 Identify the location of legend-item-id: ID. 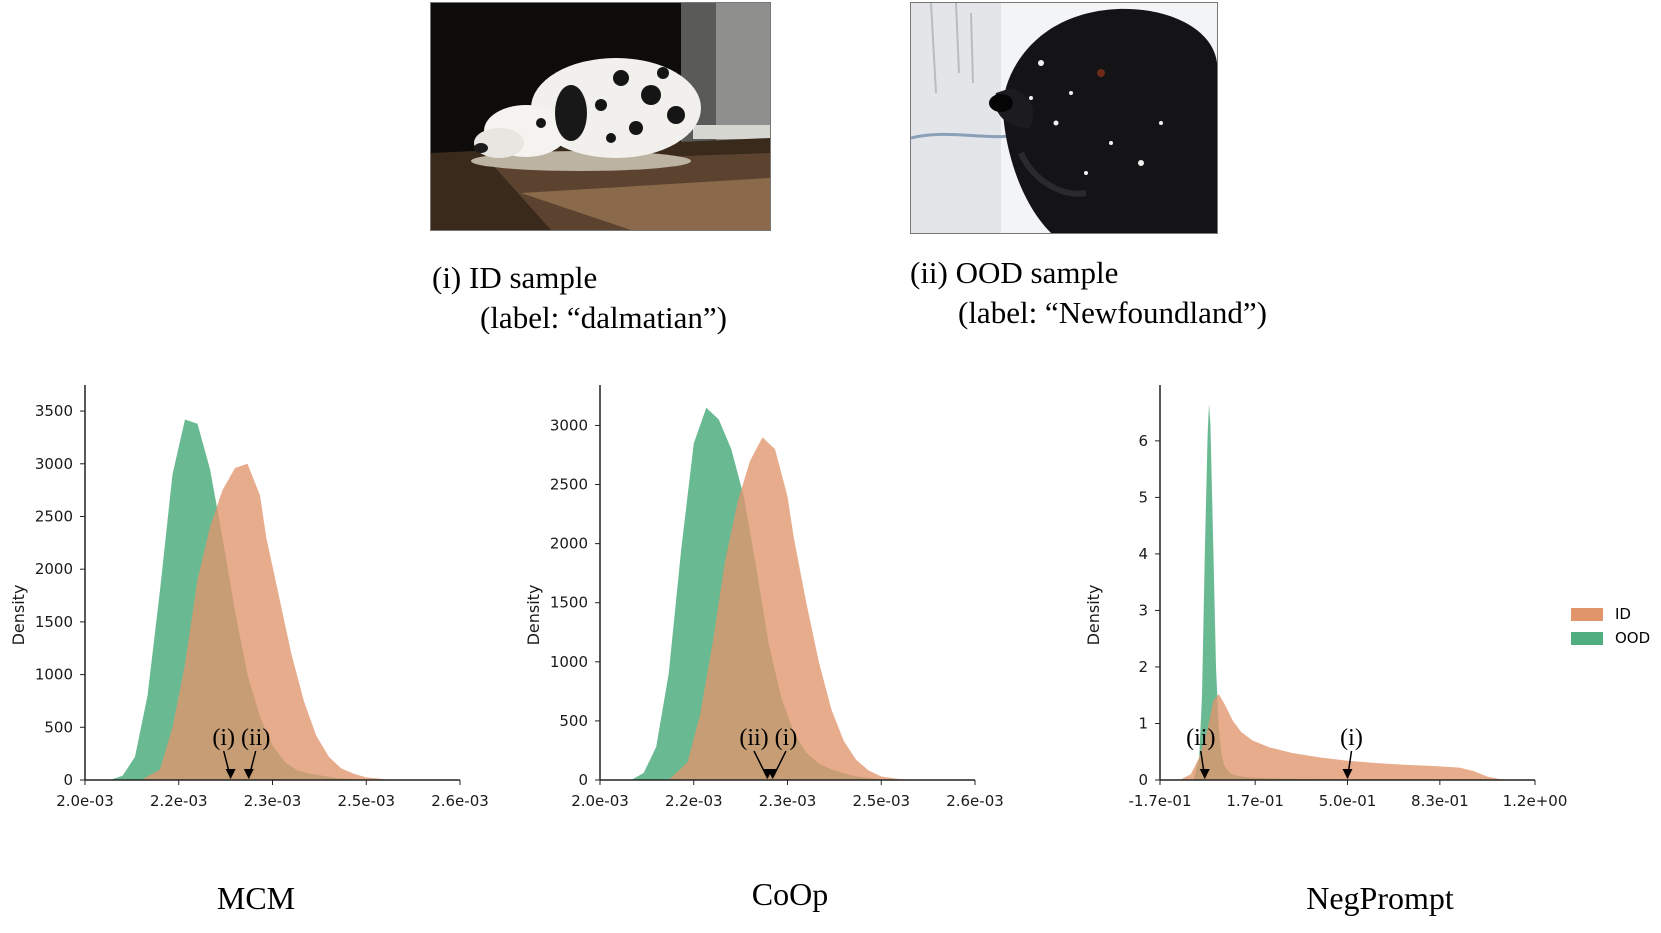
(1610, 614).